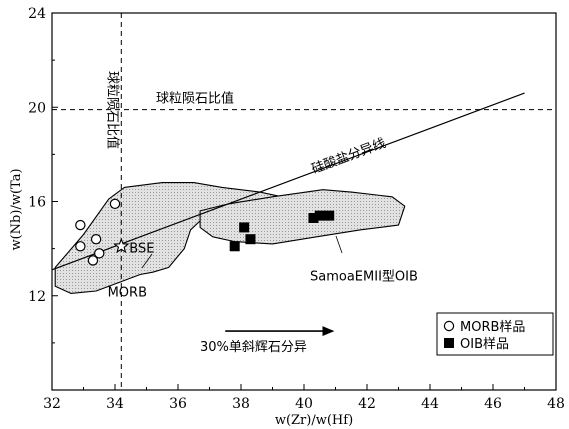 This screenshot has height=429, width=569. Describe the element at coordinates (430, 404) in the screenshot. I see `x-tick-label: 44` at that location.